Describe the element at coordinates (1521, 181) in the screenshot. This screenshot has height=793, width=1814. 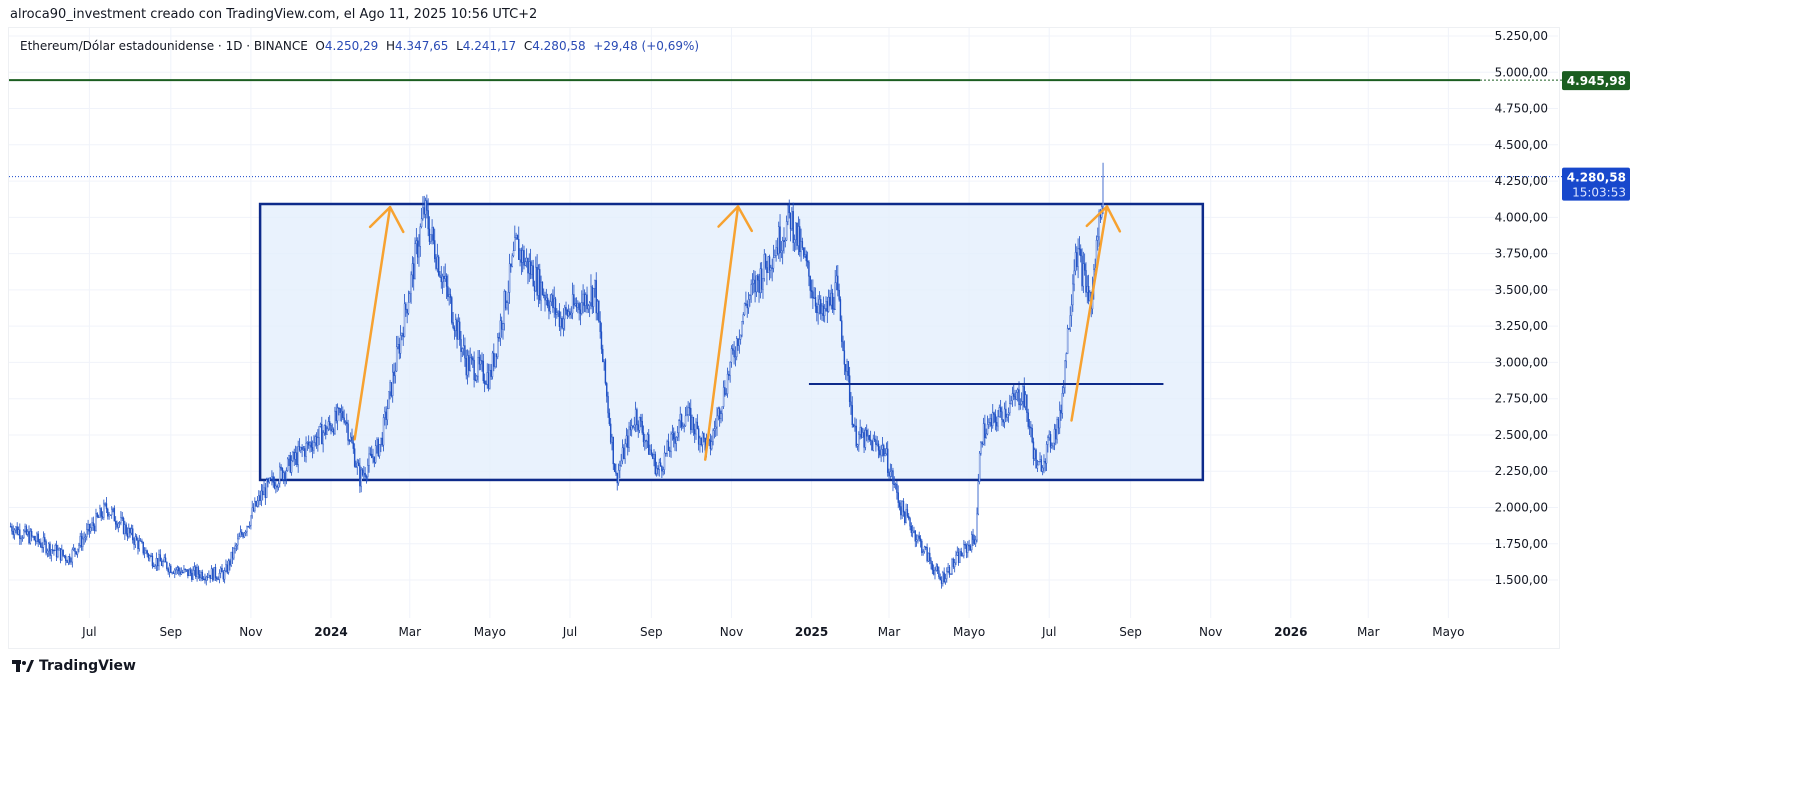
I see `y-axis-label: 4.250,00` at that location.